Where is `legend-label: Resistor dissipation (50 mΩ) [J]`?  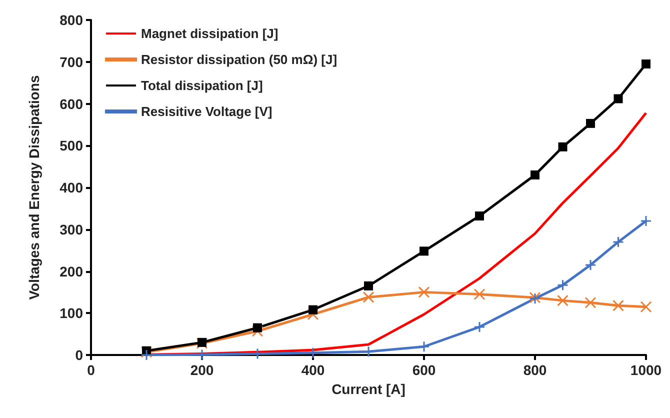 legend-label: Resistor dissipation (50 mΩ) [J] is located at coordinates (239, 59).